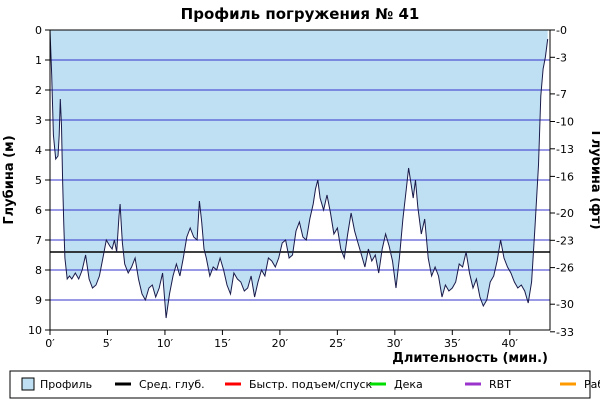  Describe the element at coordinates (9, 179) in the screenshot. I see `y-axis-title-left: Глубина (м)` at that location.